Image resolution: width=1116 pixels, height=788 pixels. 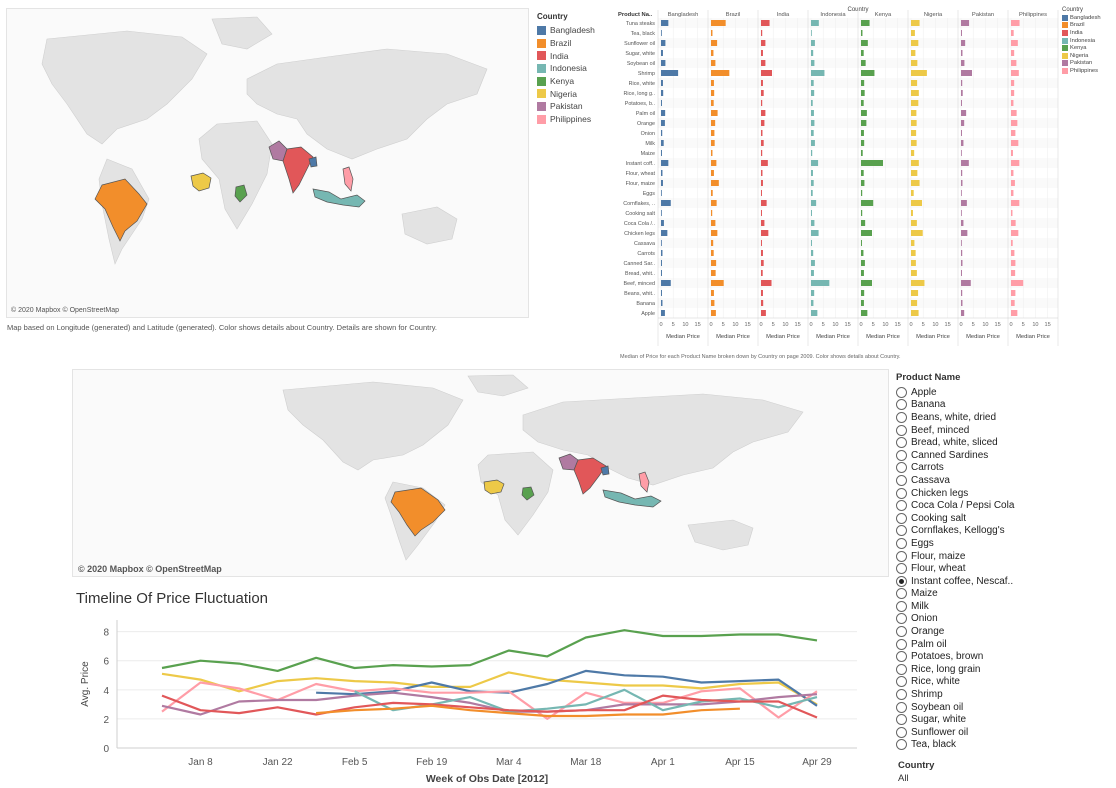 What do you see at coordinates (1013, 263) in the screenshot?
I see `bar-philippines-canned-sar` at bounding box center [1013, 263].